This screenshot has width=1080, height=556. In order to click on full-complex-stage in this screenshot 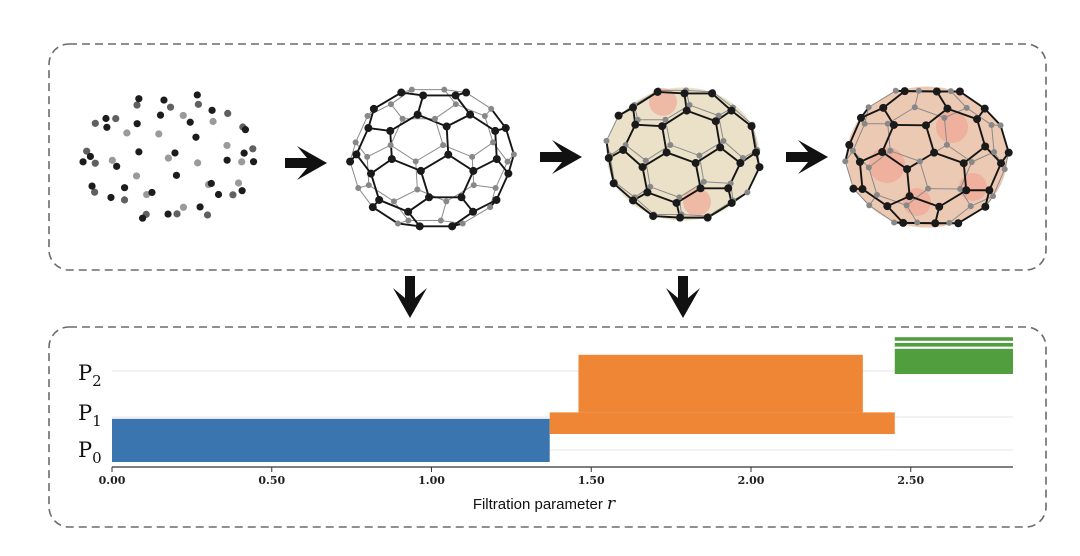, I will do `click(927, 157)`.